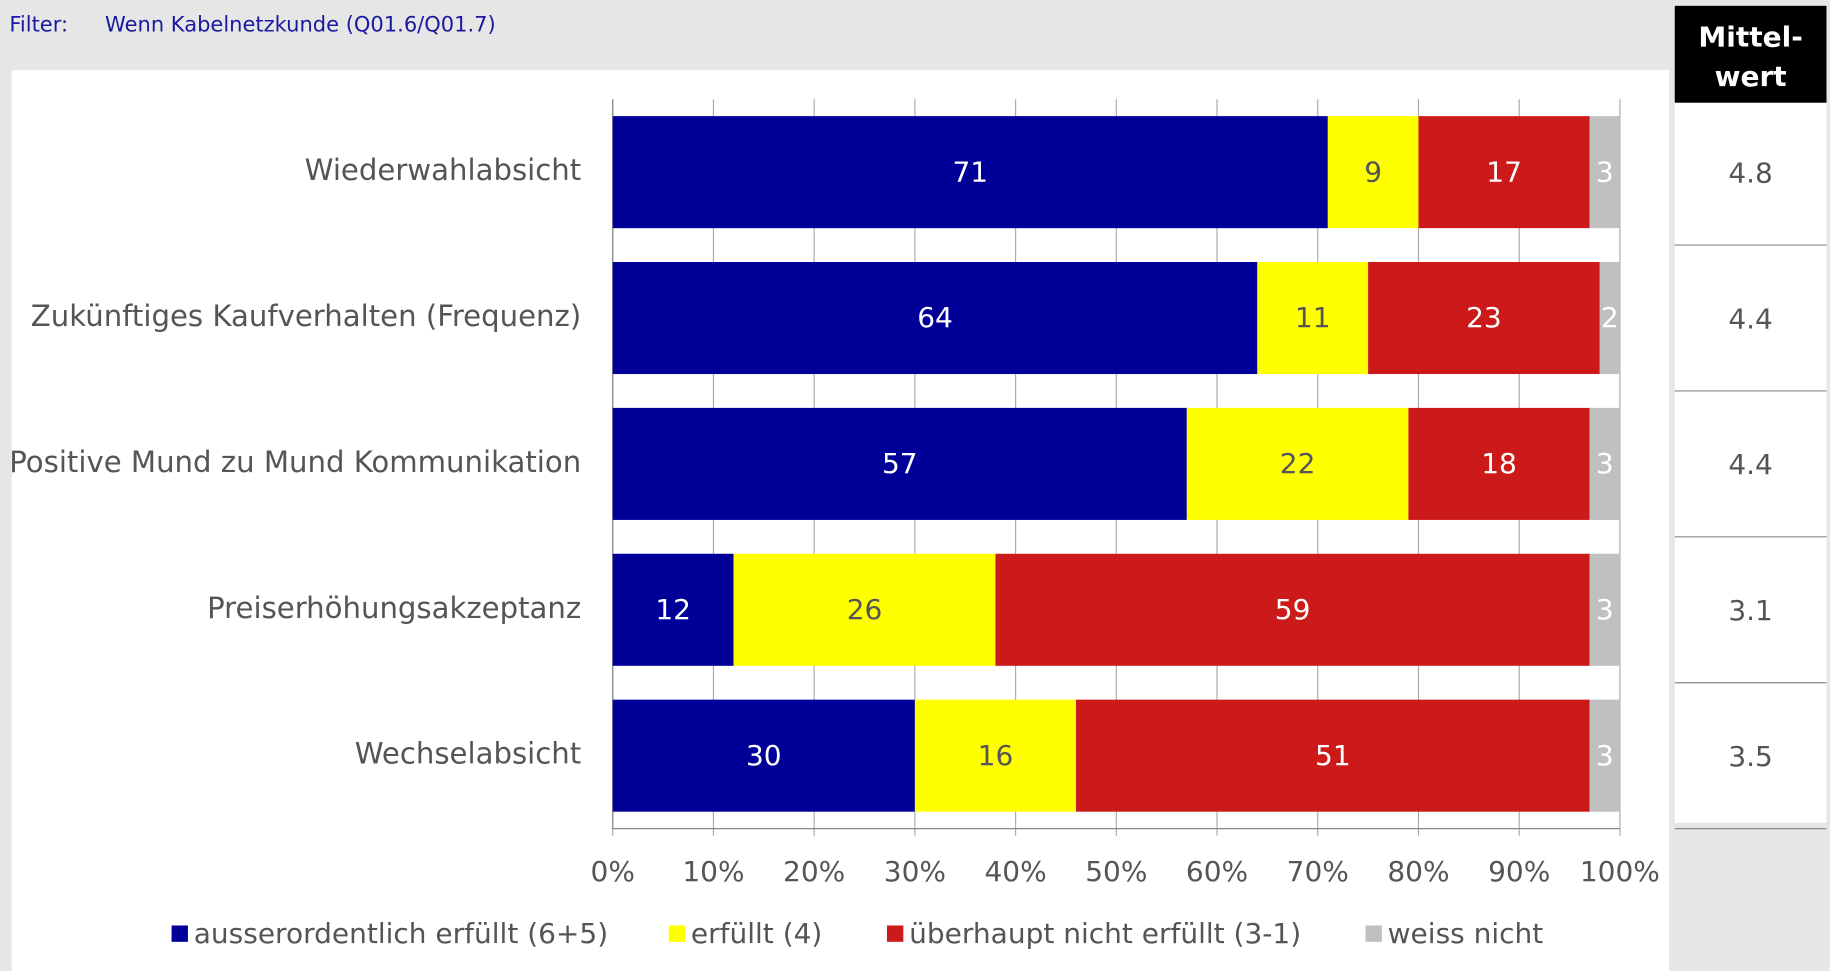  Describe the element at coordinates (1105, 933) in the screenshot. I see `legend-label: überhaupt nicht erfüllt (3-1)` at that location.